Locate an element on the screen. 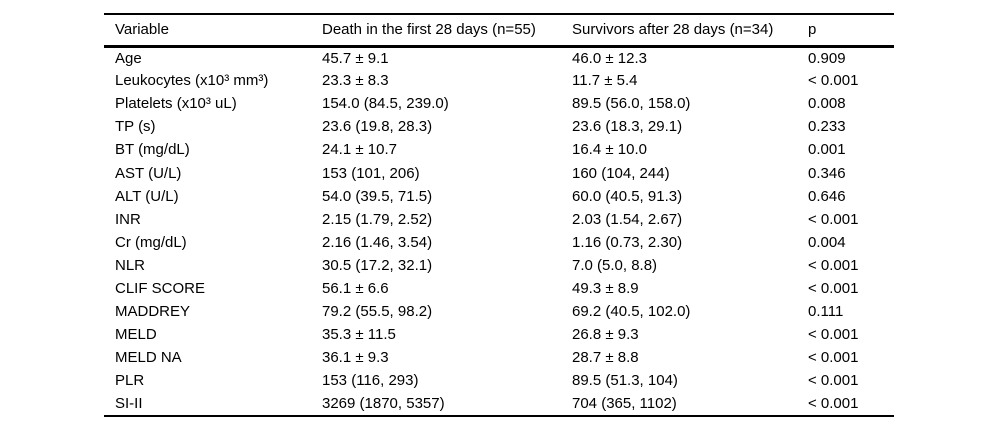 The height and width of the screenshot is (438, 1000). variable-cell: MADDREY is located at coordinates (153, 312).